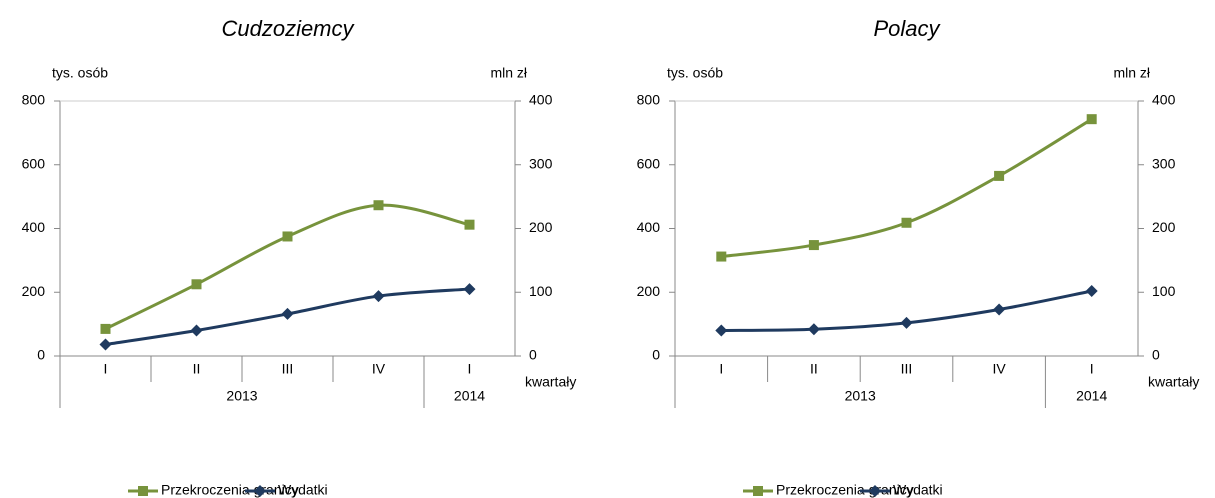  Describe the element at coordinates (907, 188) in the screenshot. I see `series-line` at that location.